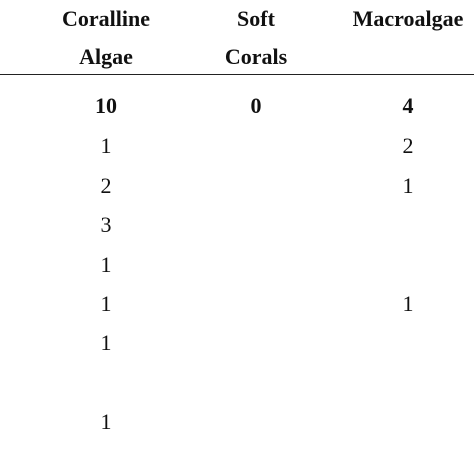 The image size is (474, 474). What do you see at coordinates (256, 56) in the screenshot?
I see `header-line: Corals` at bounding box center [256, 56].